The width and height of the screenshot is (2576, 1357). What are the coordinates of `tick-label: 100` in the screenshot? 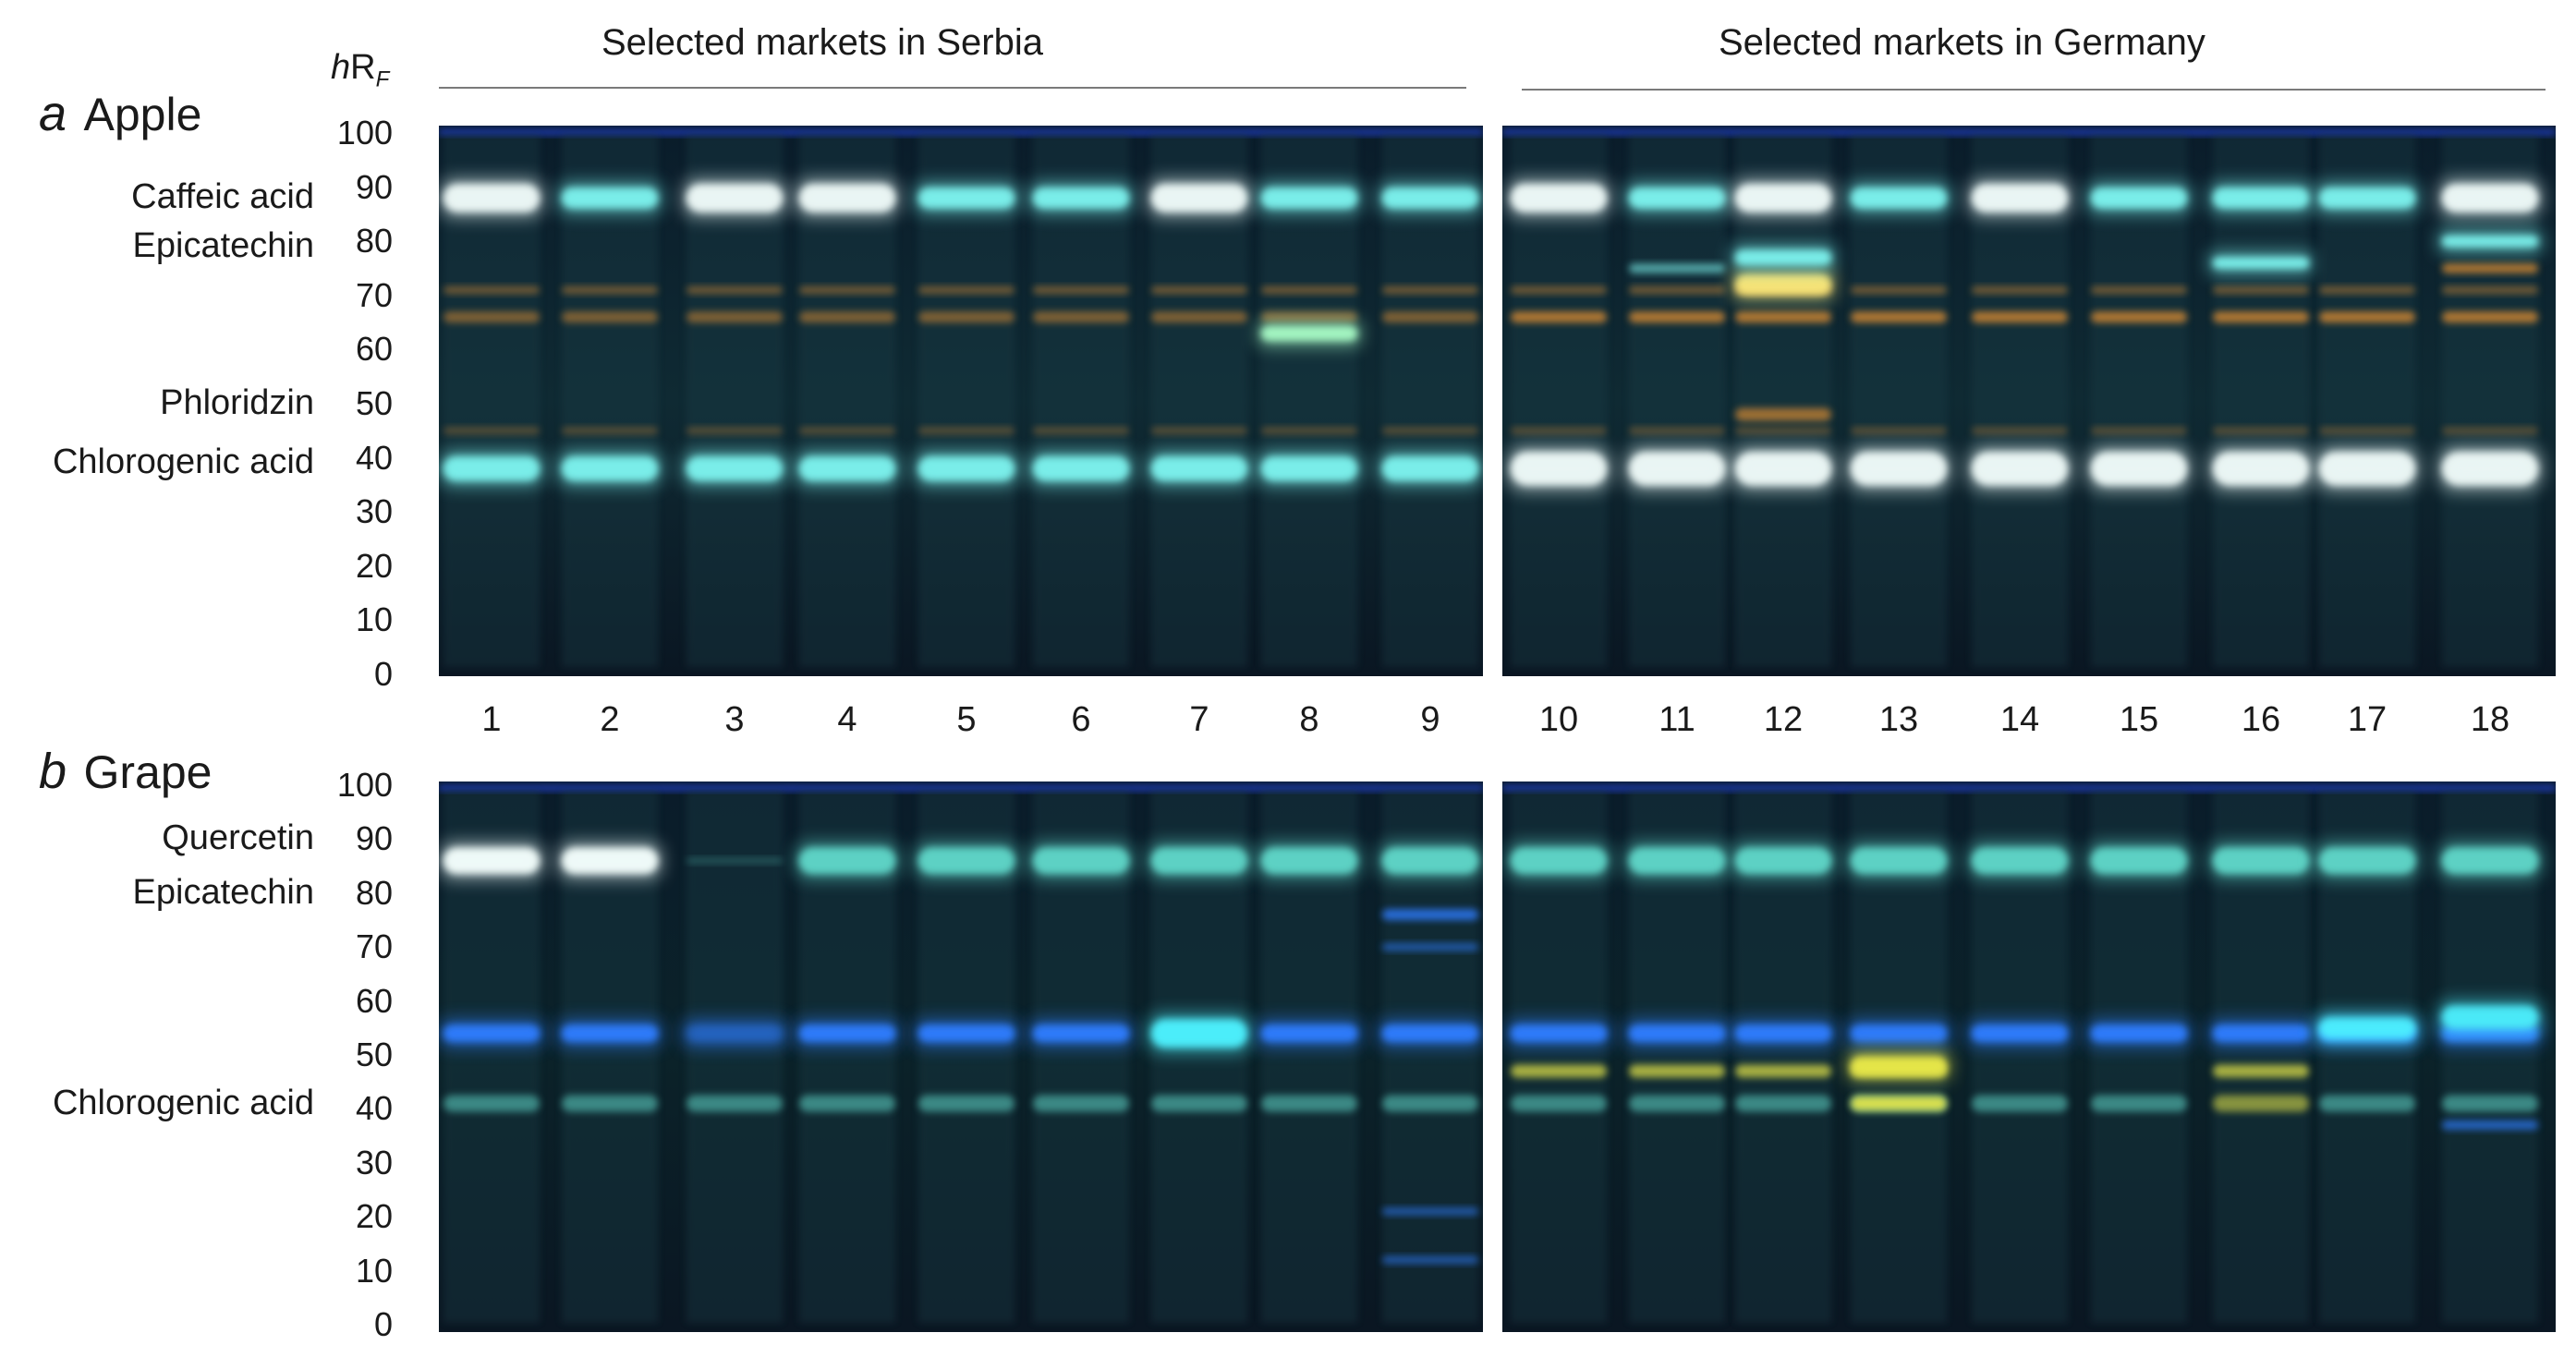 It's located at (364, 132).